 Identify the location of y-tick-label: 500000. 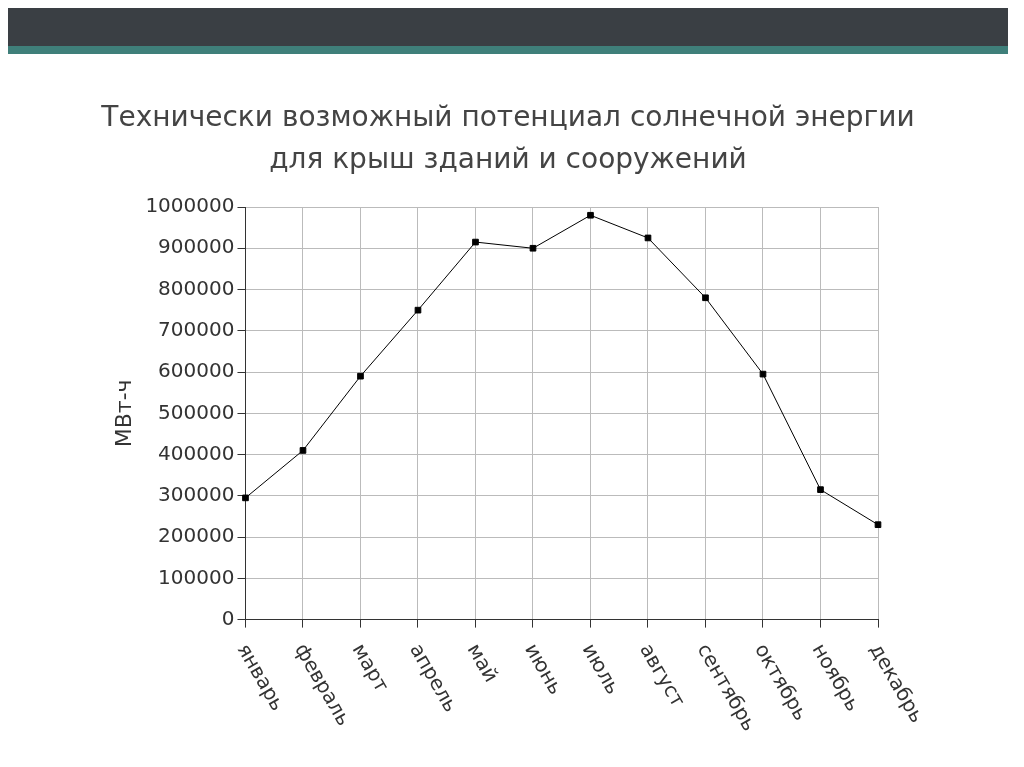
(196, 411).